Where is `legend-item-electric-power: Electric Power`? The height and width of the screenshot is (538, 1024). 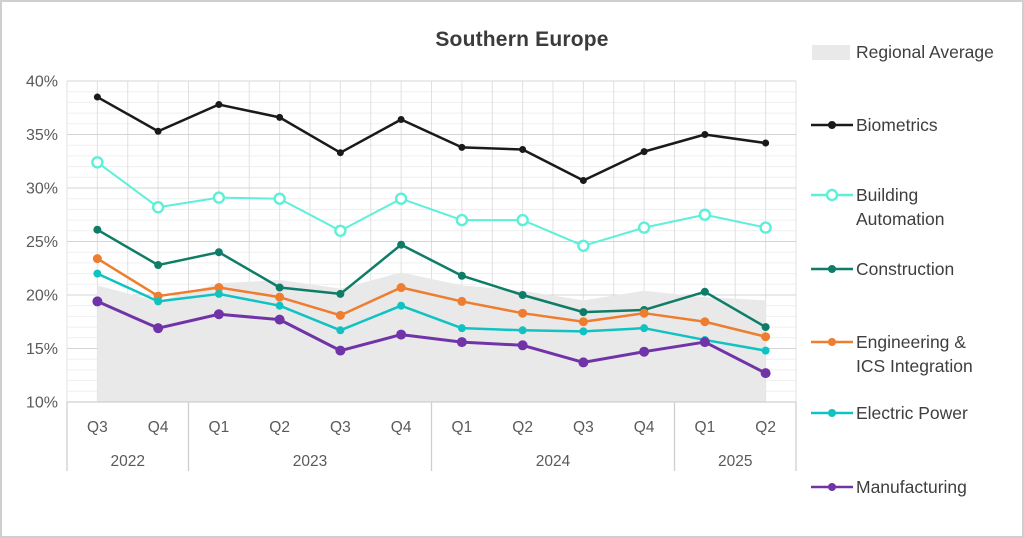 legend-item-electric-power: Electric Power is located at coordinates (888, 413).